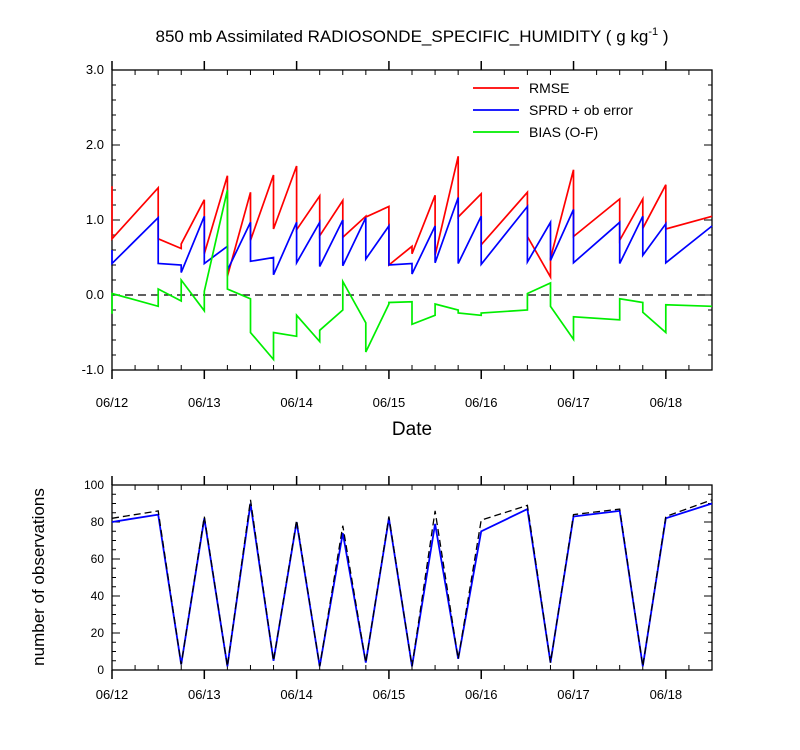 This screenshot has width=800, height=750. What do you see at coordinates (296, 694) in the screenshot?
I see `bottom-xtick-label: 06/14` at bounding box center [296, 694].